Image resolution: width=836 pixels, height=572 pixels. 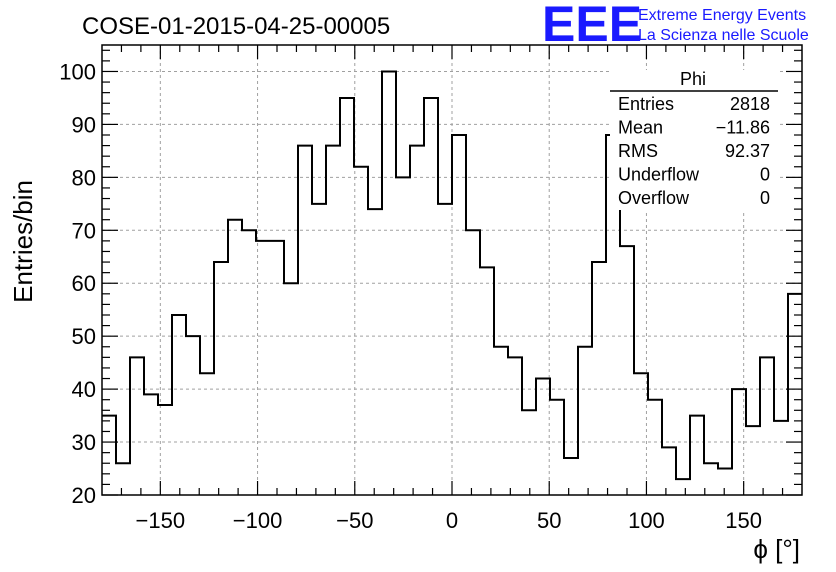 What do you see at coordinates (77, 71) in the screenshot?
I see `y-tick-label: 100` at bounding box center [77, 71].